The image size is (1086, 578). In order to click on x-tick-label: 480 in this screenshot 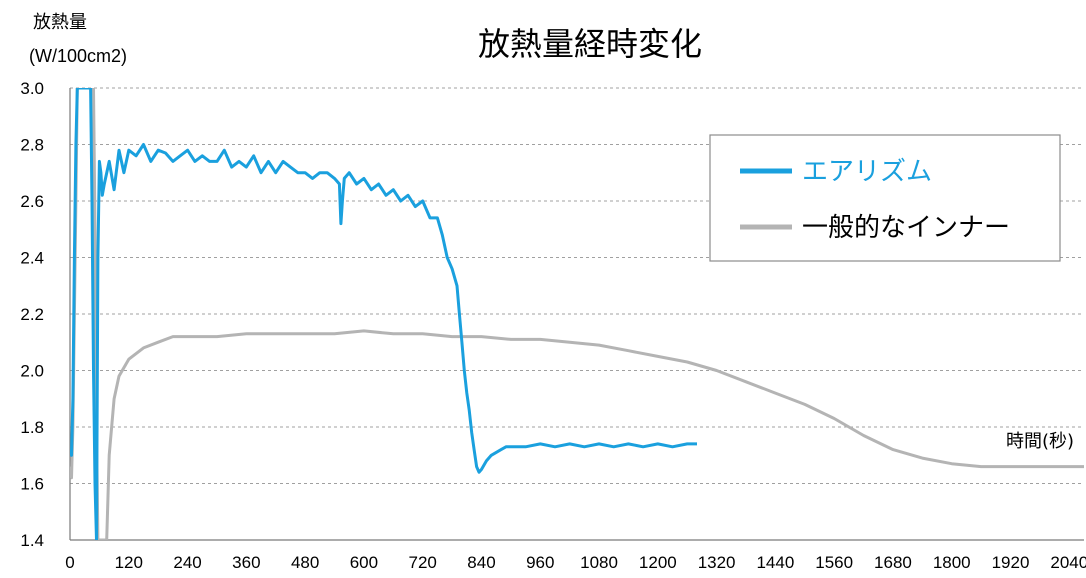, I will do `click(305, 562)`.